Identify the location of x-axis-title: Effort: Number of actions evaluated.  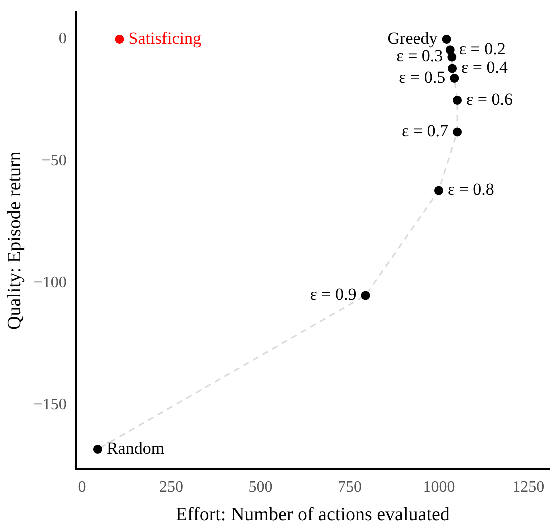
(313, 515).